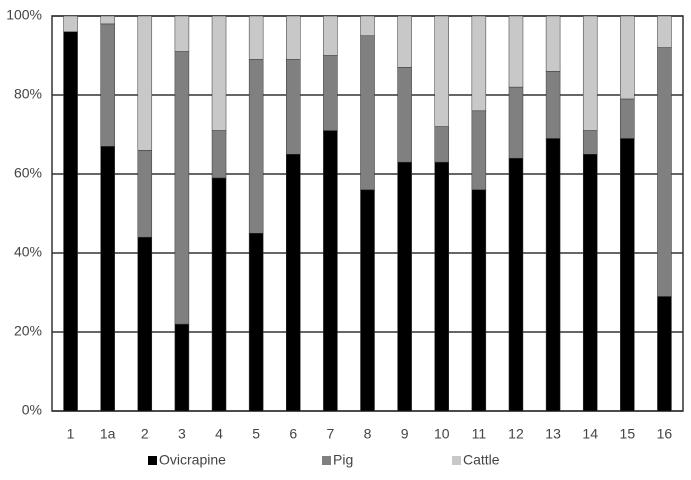 The height and width of the screenshot is (480, 691). Describe the element at coordinates (665, 434) in the screenshot. I see `x-tick-label: 16` at that location.